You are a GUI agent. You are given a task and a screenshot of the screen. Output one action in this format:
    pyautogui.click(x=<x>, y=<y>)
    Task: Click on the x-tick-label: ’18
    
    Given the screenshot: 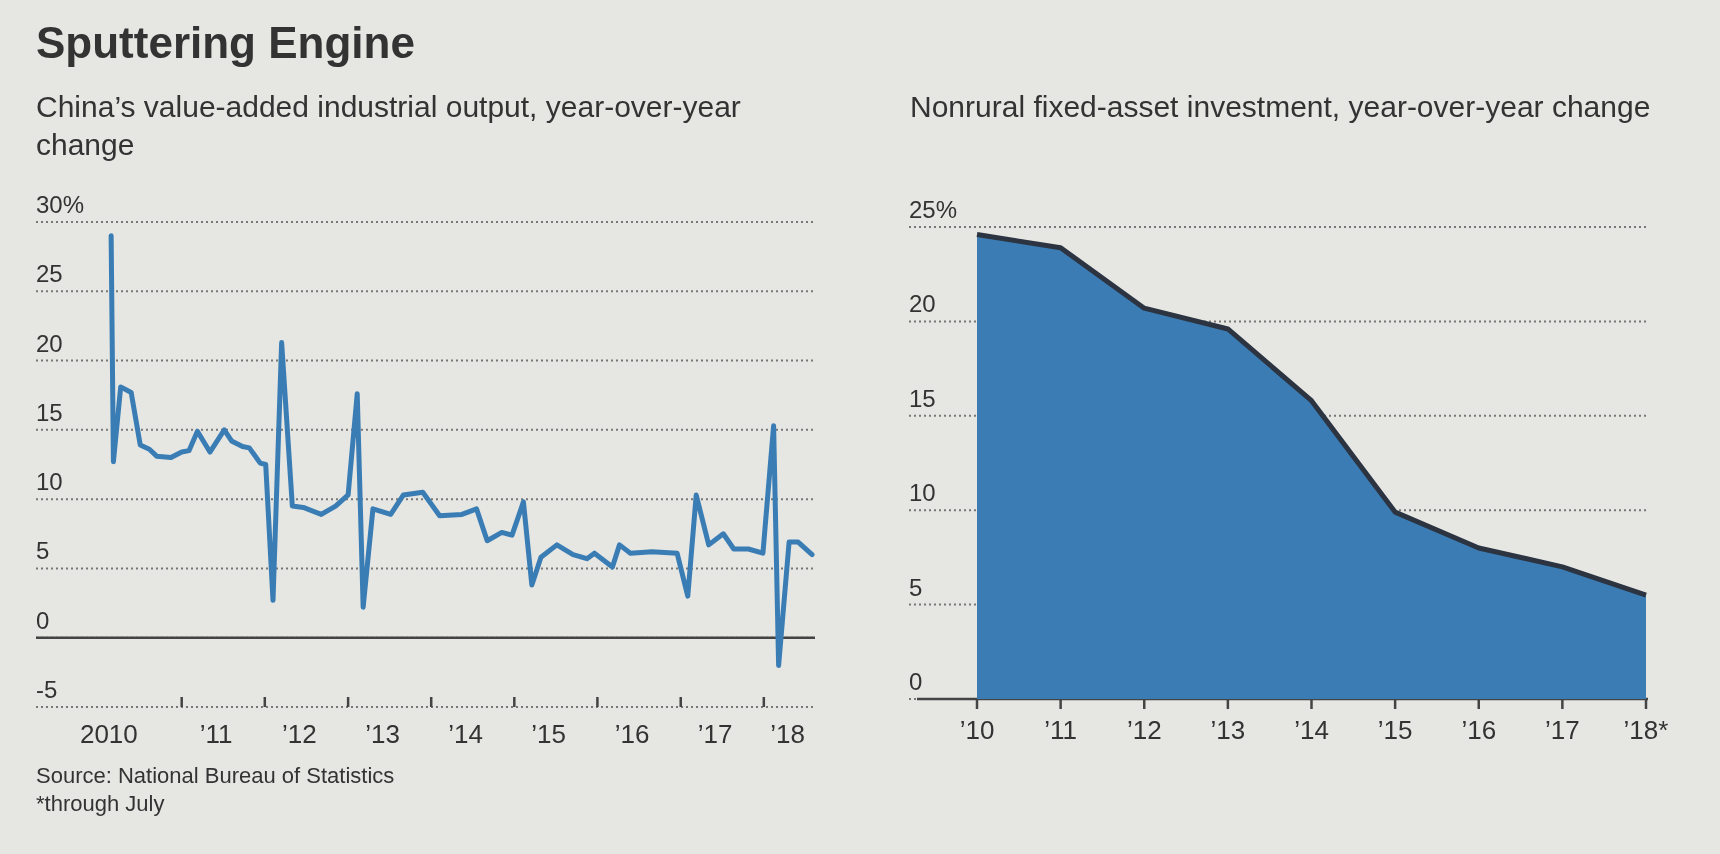 What is the action you would take?
    pyautogui.click(x=787, y=734)
    